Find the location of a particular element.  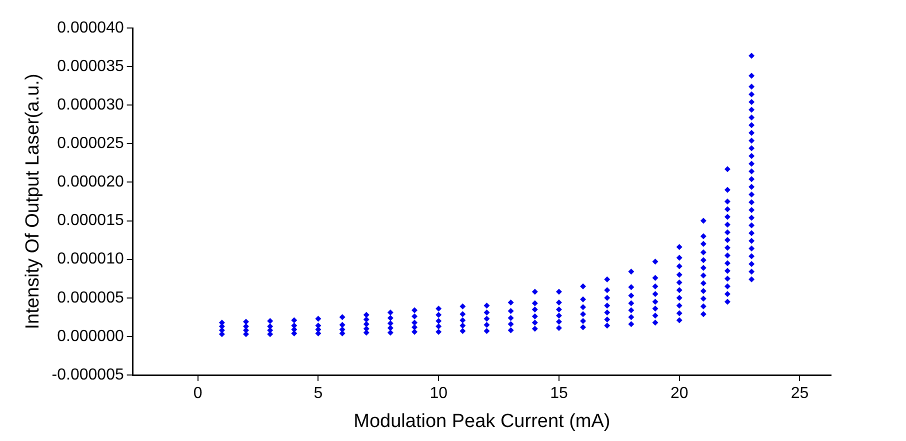

x-tick-label: 10 is located at coordinates (439, 393).